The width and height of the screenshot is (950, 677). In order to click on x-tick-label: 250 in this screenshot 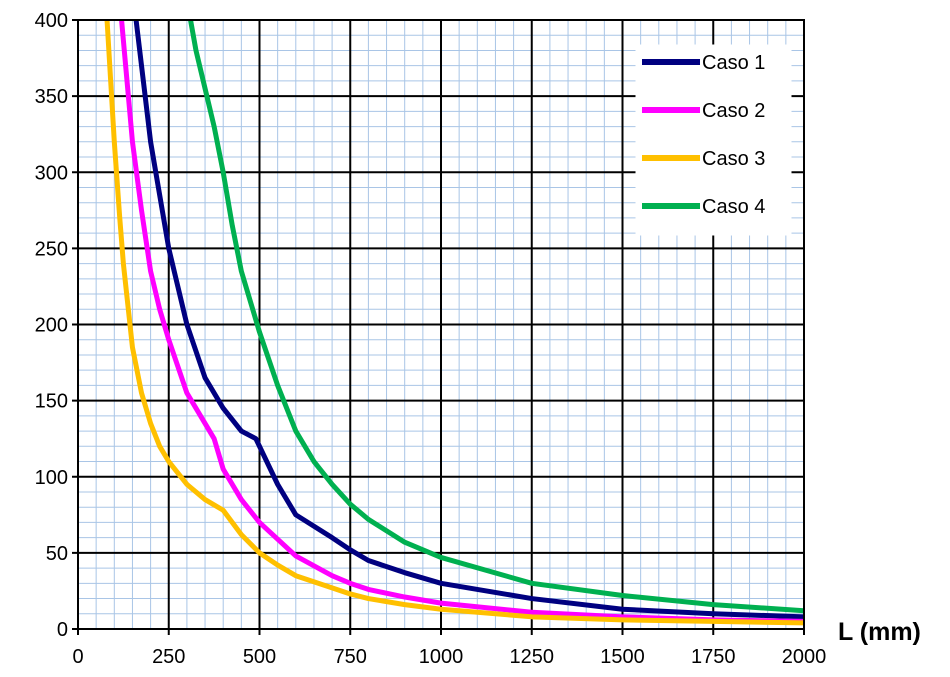, I will do `click(168, 657)`.